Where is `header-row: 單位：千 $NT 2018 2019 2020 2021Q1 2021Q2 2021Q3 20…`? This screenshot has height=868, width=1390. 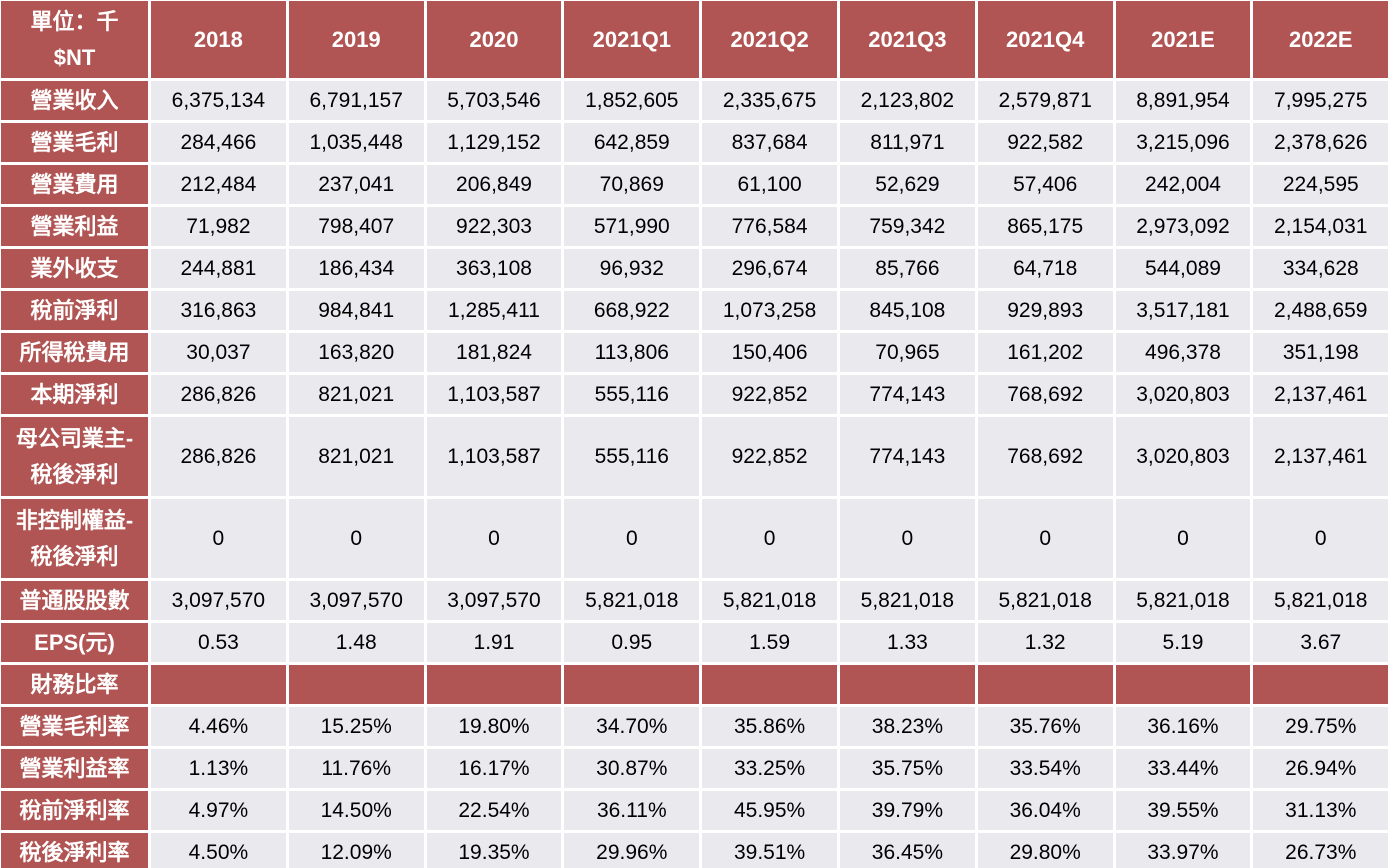 header-row: 單位：千 $NT 2018 2019 2020 2021Q1 2021Q2 2021Q3 20… is located at coordinates (695, 40).